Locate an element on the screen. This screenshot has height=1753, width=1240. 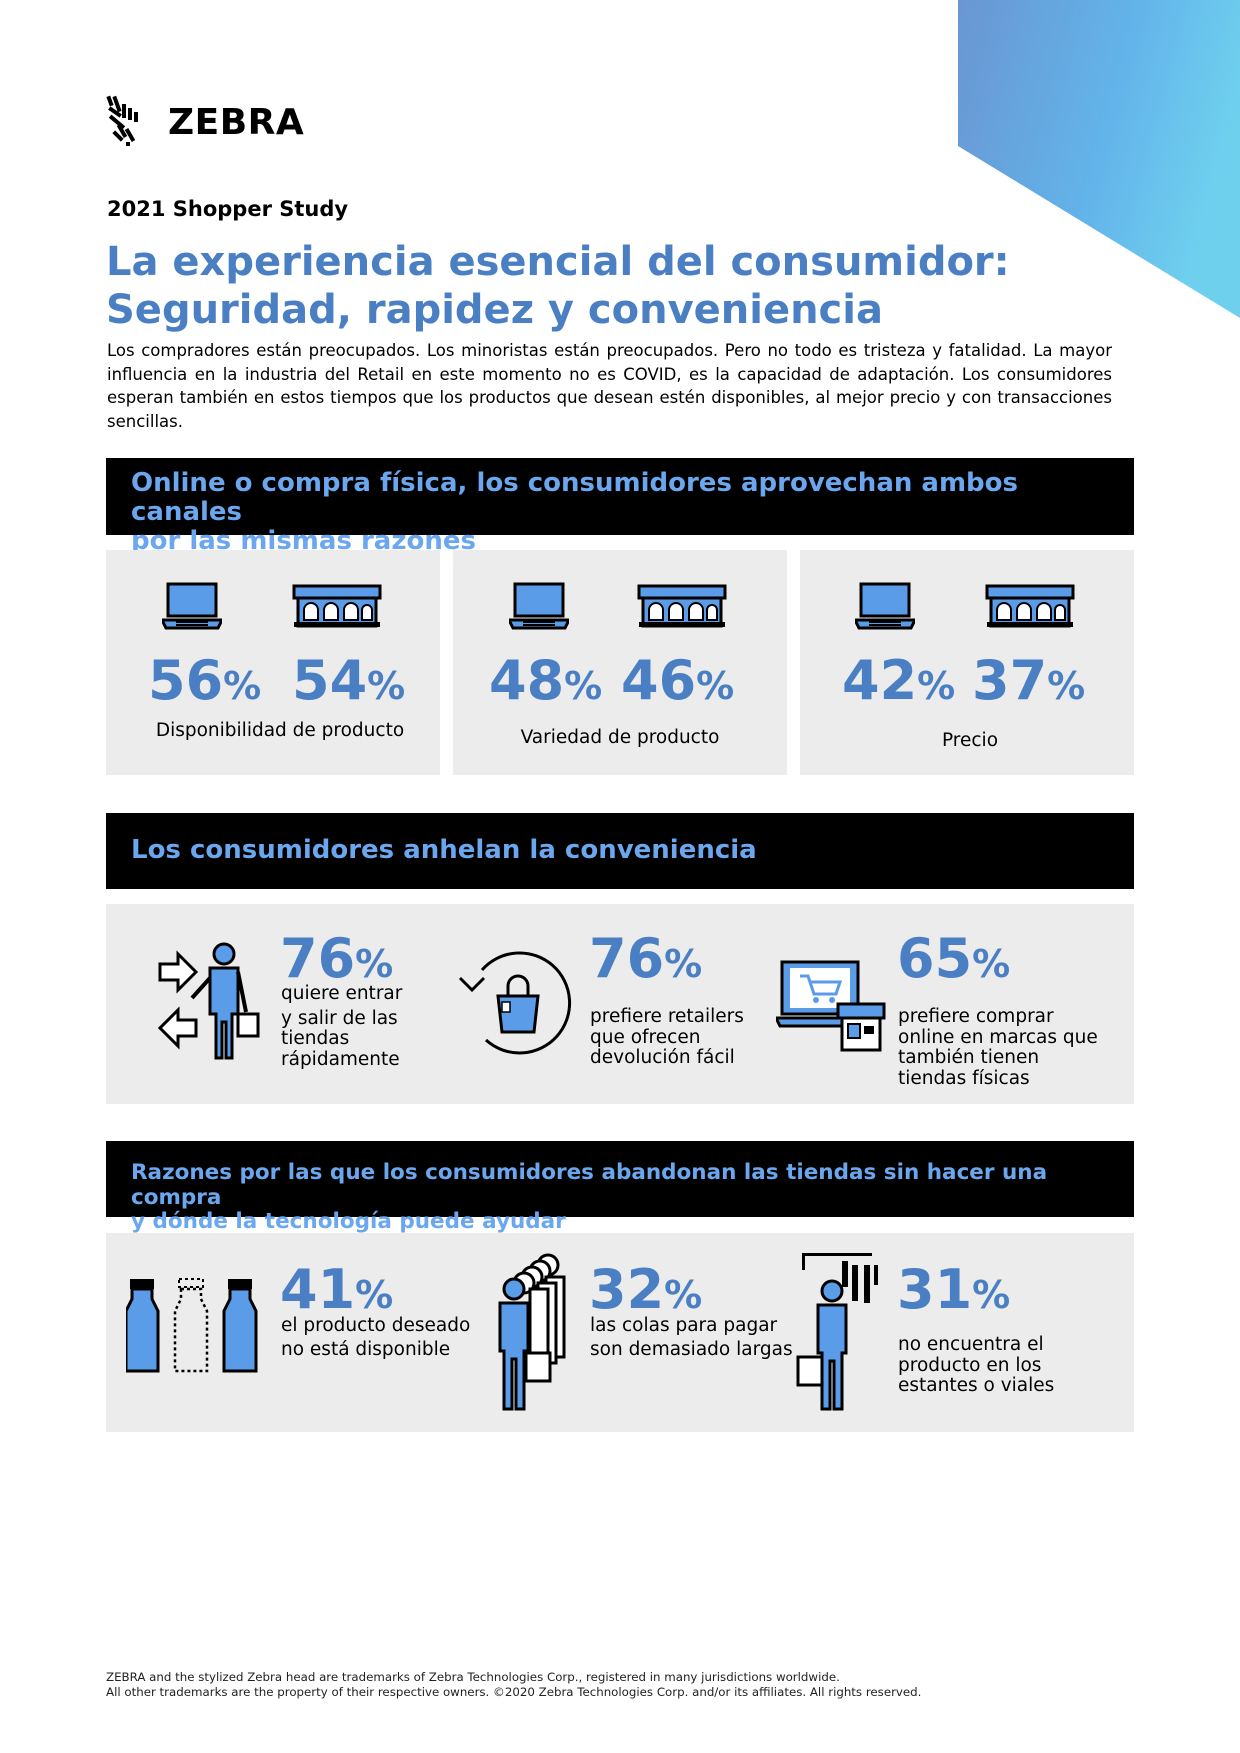
desc-line: las colas para pagar is located at coordinates (684, 1325).